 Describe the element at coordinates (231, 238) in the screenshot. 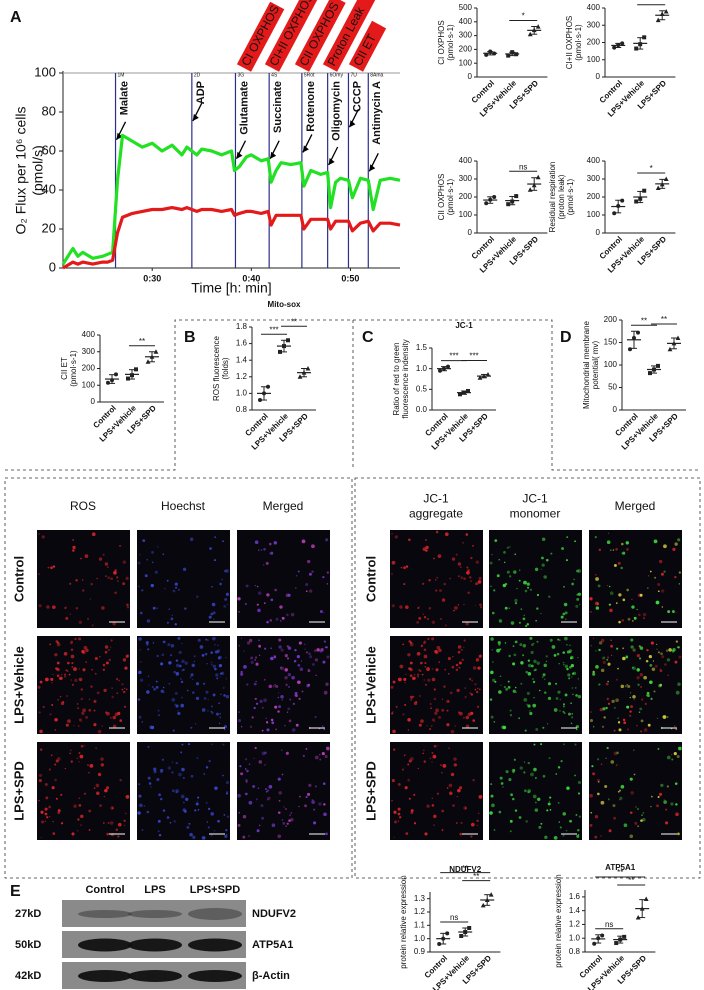

I see `trace-line` at that location.